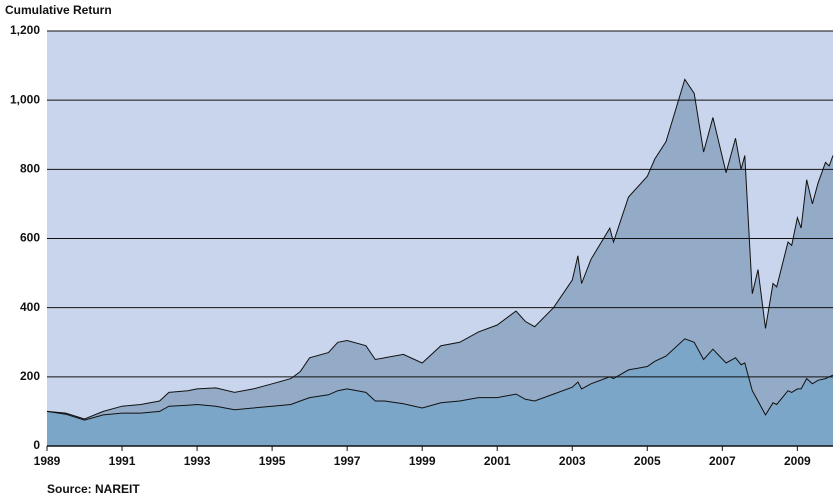  What do you see at coordinates (722, 461) in the screenshot?
I see `x-tick-label: 2007` at bounding box center [722, 461].